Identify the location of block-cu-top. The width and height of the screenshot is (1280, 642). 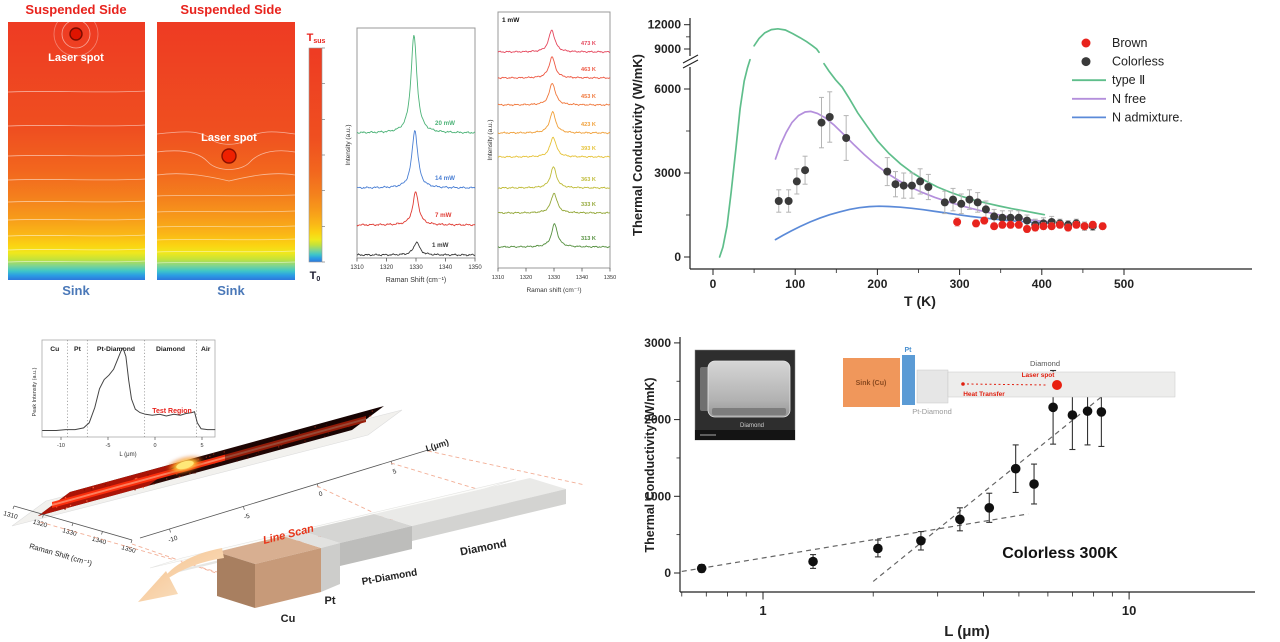
(269, 550).